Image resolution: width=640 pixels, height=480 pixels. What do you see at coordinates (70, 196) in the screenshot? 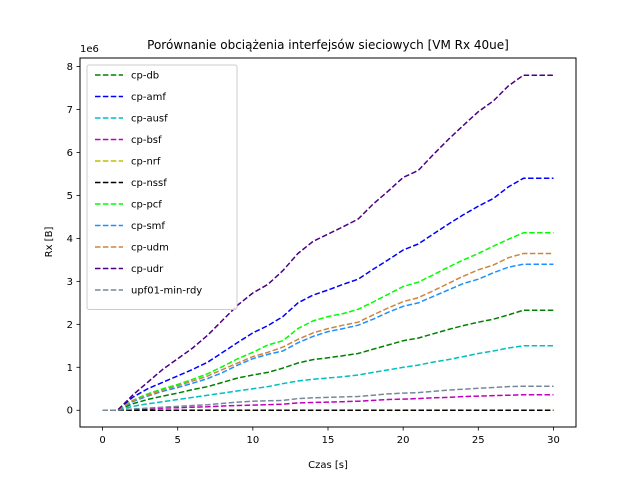
I see `y-tick-label: 5` at bounding box center [70, 196].